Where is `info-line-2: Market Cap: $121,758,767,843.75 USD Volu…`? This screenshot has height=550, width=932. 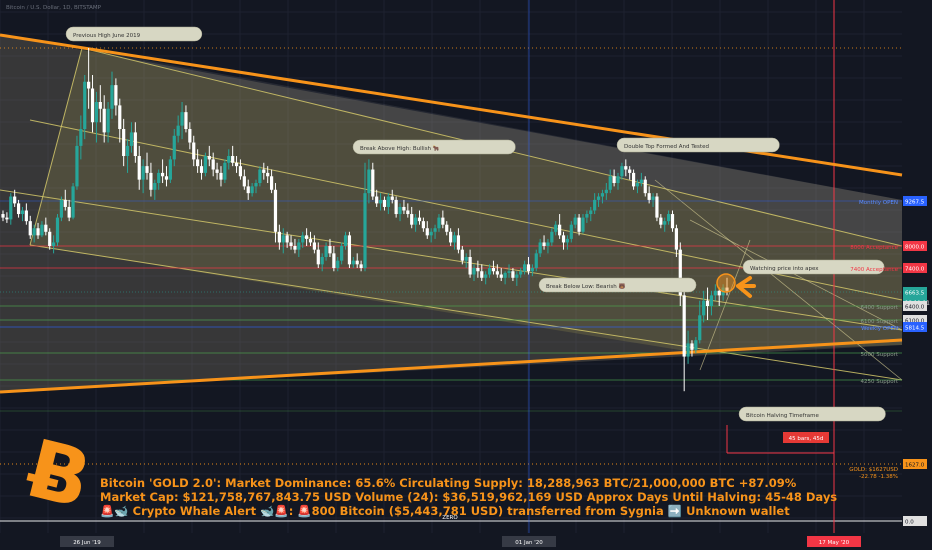
info-line-2: Market Cap: $121,758,767,843.75 USD Volu… is located at coordinates (469, 497).